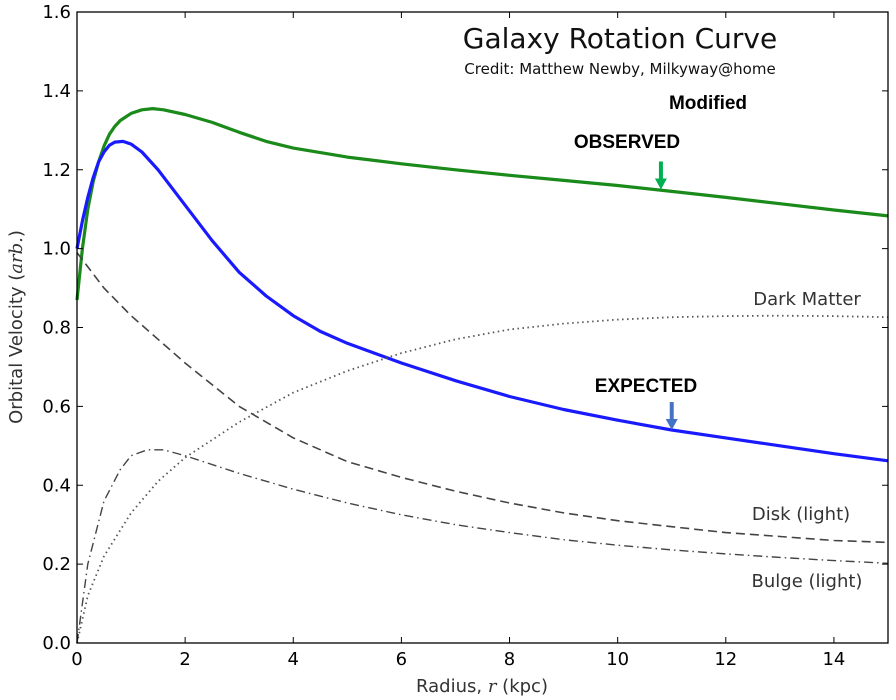  What do you see at coordinates (16, 327) in the screenshot?
I see `y-axis-label: Orbital Velocity (arb.)` at bounding box center [16, 327].